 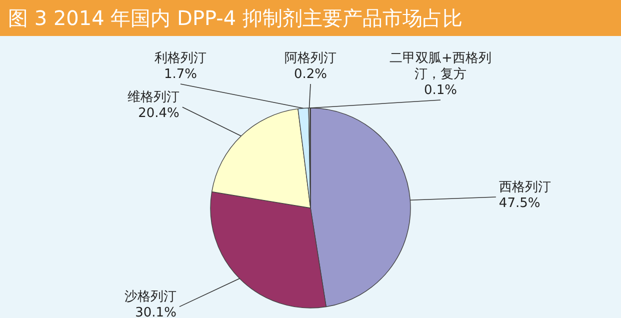 I want to click on data-label: 1.7%, so click(x=181, y=74).